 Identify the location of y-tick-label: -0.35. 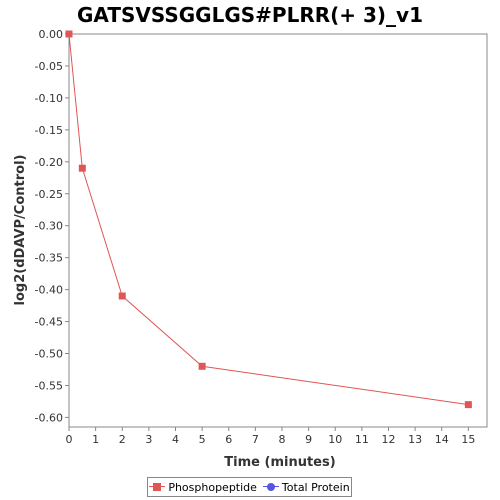
(49, 258).